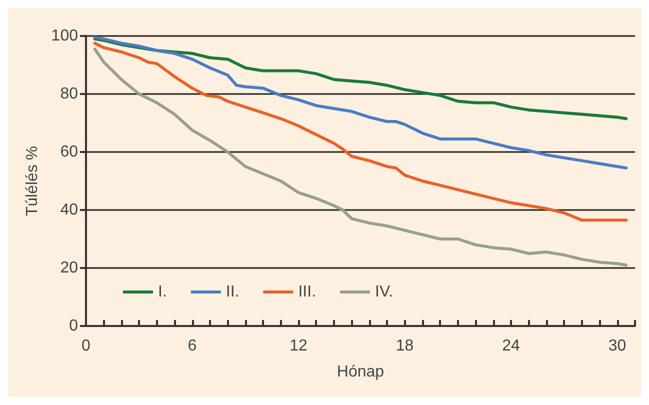  I want to click on x-tick-label: 30, so click(617, 346).